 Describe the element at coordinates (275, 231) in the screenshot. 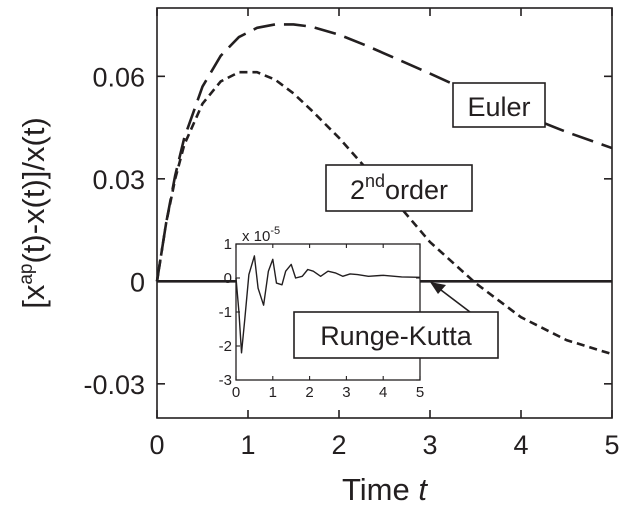

I see `inset-y-multiplier-exponent: -5` at that location.